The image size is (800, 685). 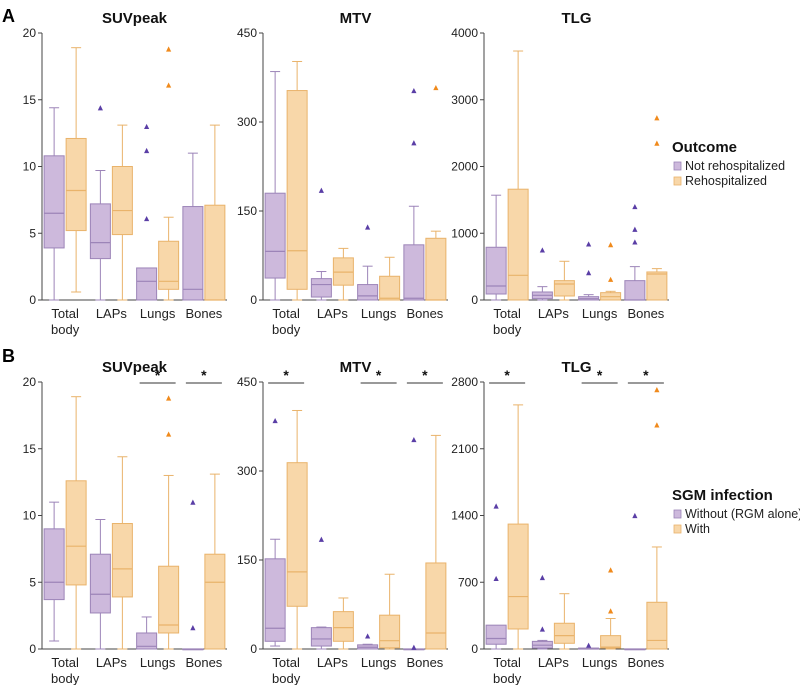 What do you see at coordinates (464, 382) in the screenshot?
I see `y-tick-label: 2800` at bounding box center [464, 382].